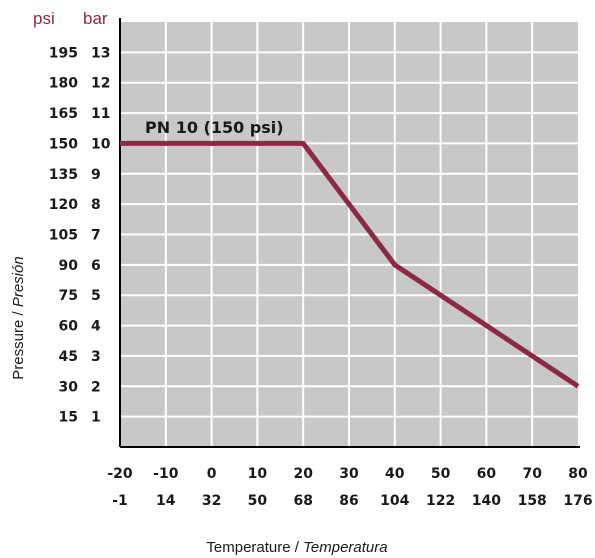 This screenshot has width=595, height=558. I want to click on x-tick-label-fahrenheit: 176, so click(577, 501).